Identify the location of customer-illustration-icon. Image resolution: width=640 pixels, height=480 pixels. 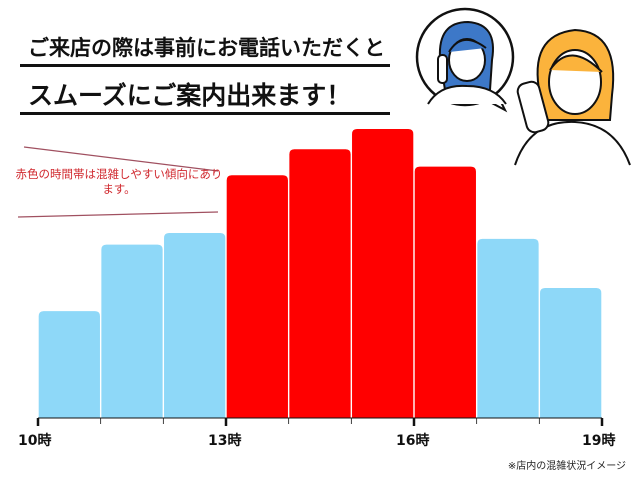
(572, 97).